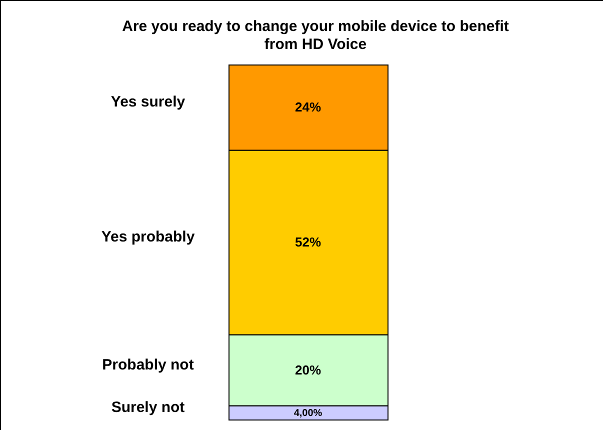 This screenshot has height=430, width=603. Describe the element at coordinates (315, 35) in the screenshot. I see `chart-title: Are you ready to change your mobile device to benefit from HD Voice` at that location.